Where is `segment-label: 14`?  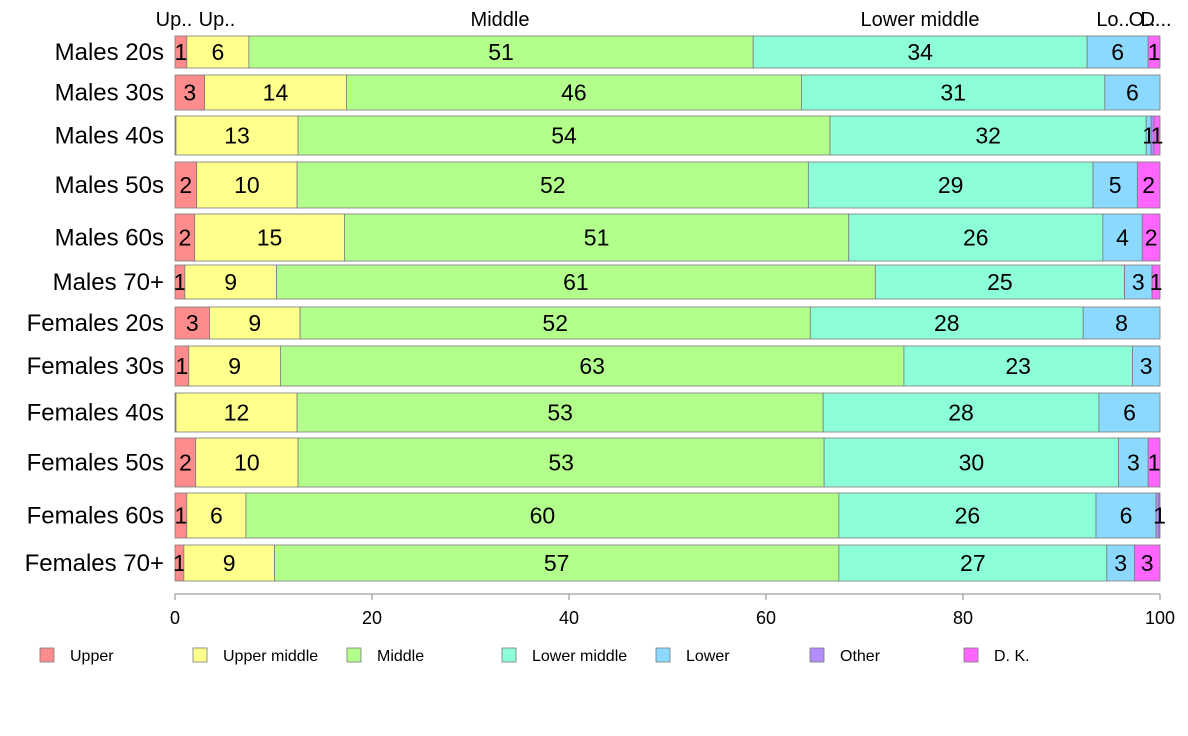
segment-label: 14 is located at coordinates (276, 93).